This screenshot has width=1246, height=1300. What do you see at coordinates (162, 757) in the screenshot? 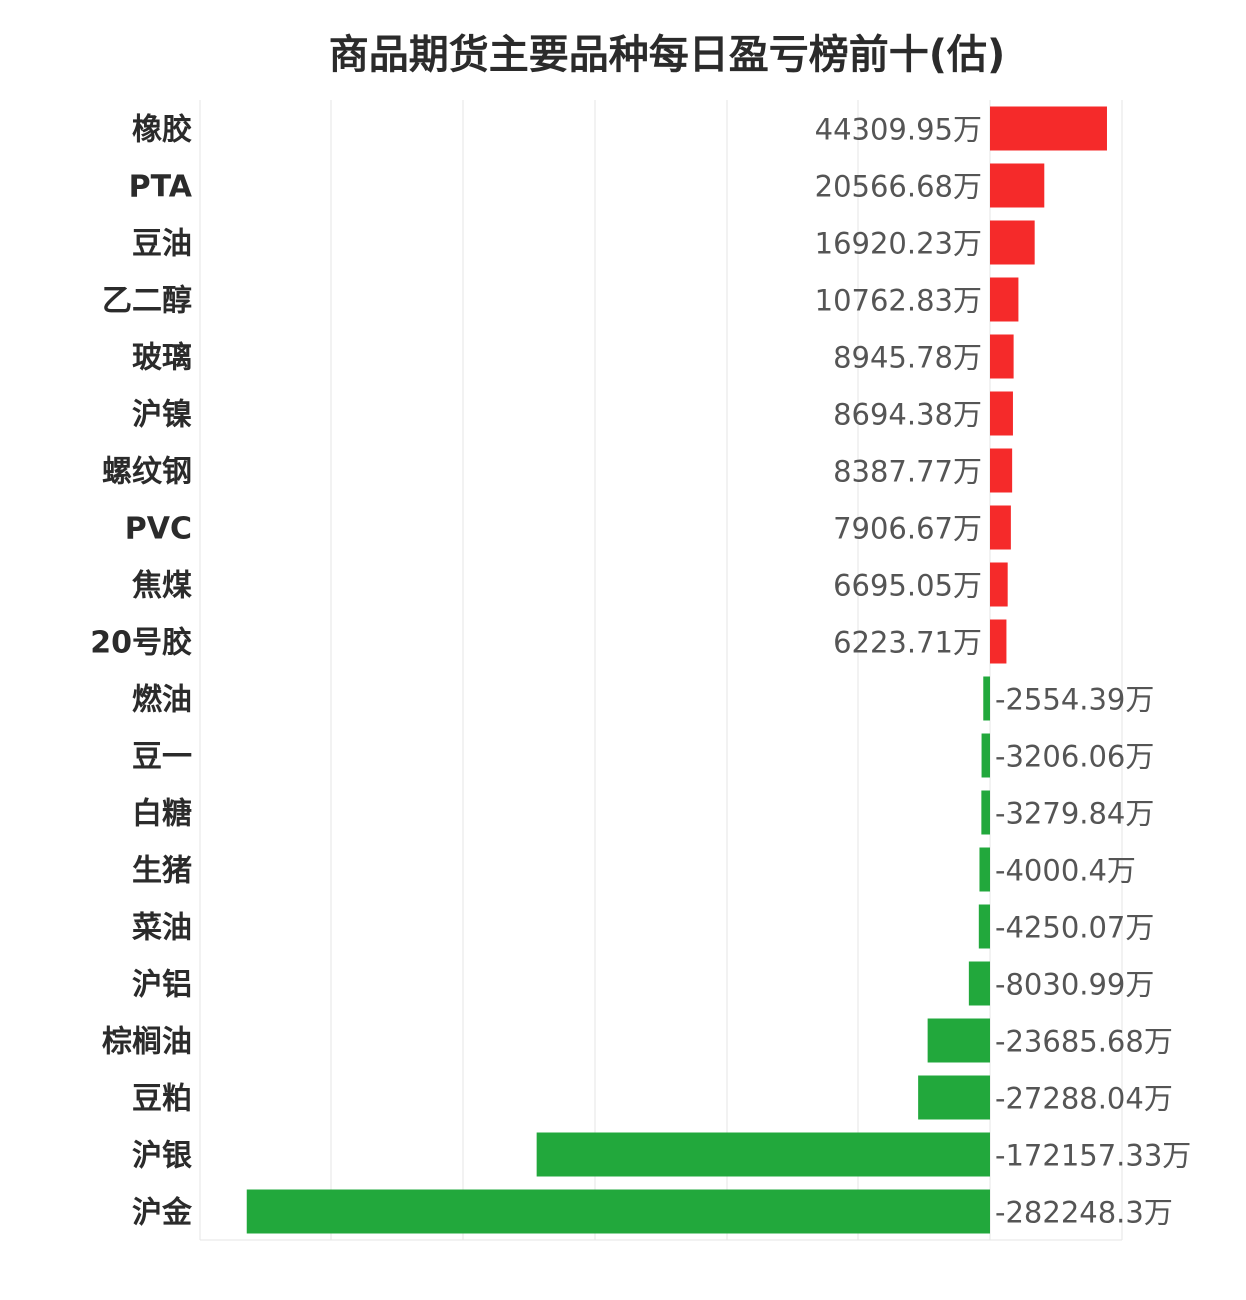
I see `category-label: 豆一` at bounding box center [162, 757].